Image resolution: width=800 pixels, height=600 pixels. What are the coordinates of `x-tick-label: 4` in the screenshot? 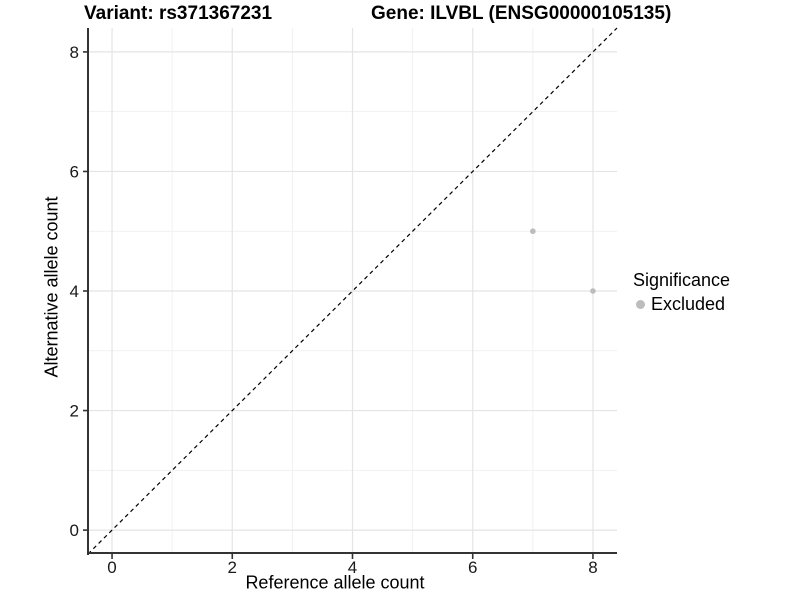 It's located at (352, 567).